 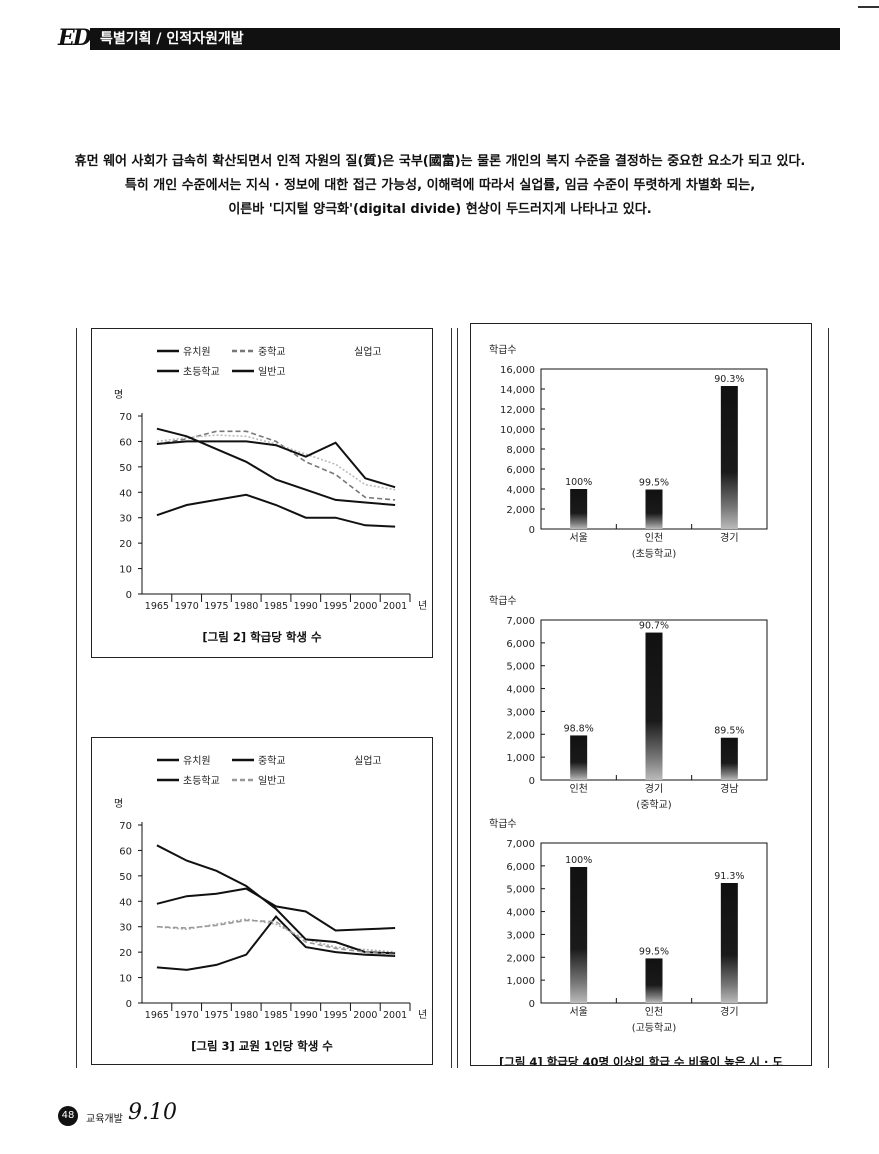 What do you see at coordinates (172, 39) in the screenshot?
I see `section-title: 특별기획 / 인적자원개발` at bounding box center [172, 39].